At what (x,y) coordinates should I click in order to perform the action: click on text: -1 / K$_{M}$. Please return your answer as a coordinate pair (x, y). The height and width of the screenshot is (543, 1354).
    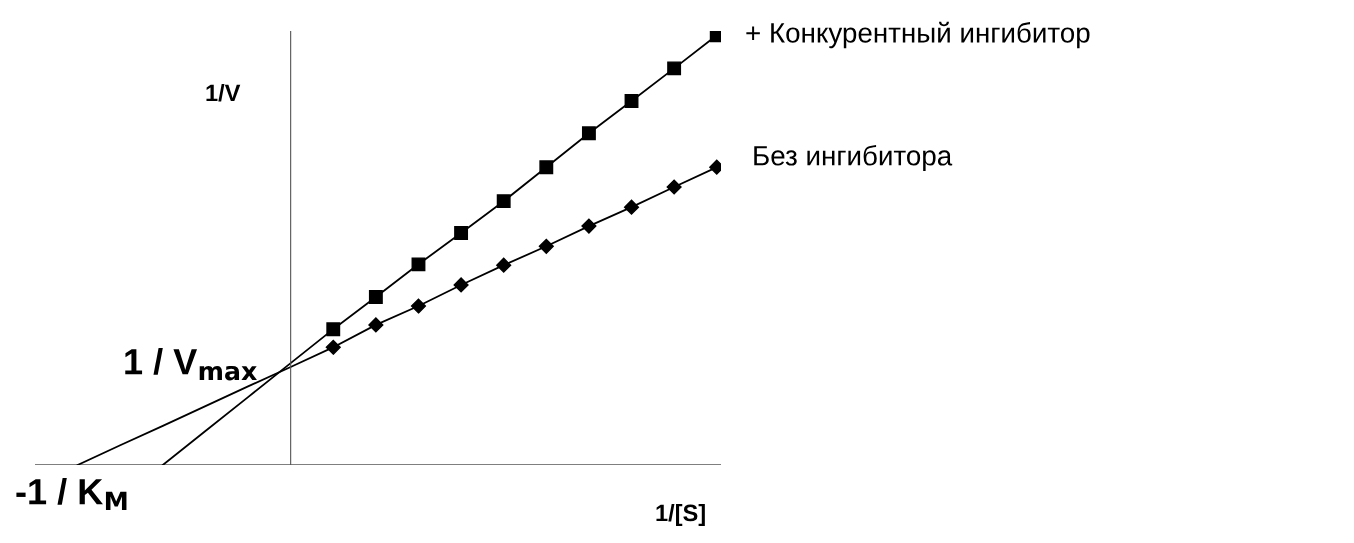
    Looking at the image, I should click on (71, 494).